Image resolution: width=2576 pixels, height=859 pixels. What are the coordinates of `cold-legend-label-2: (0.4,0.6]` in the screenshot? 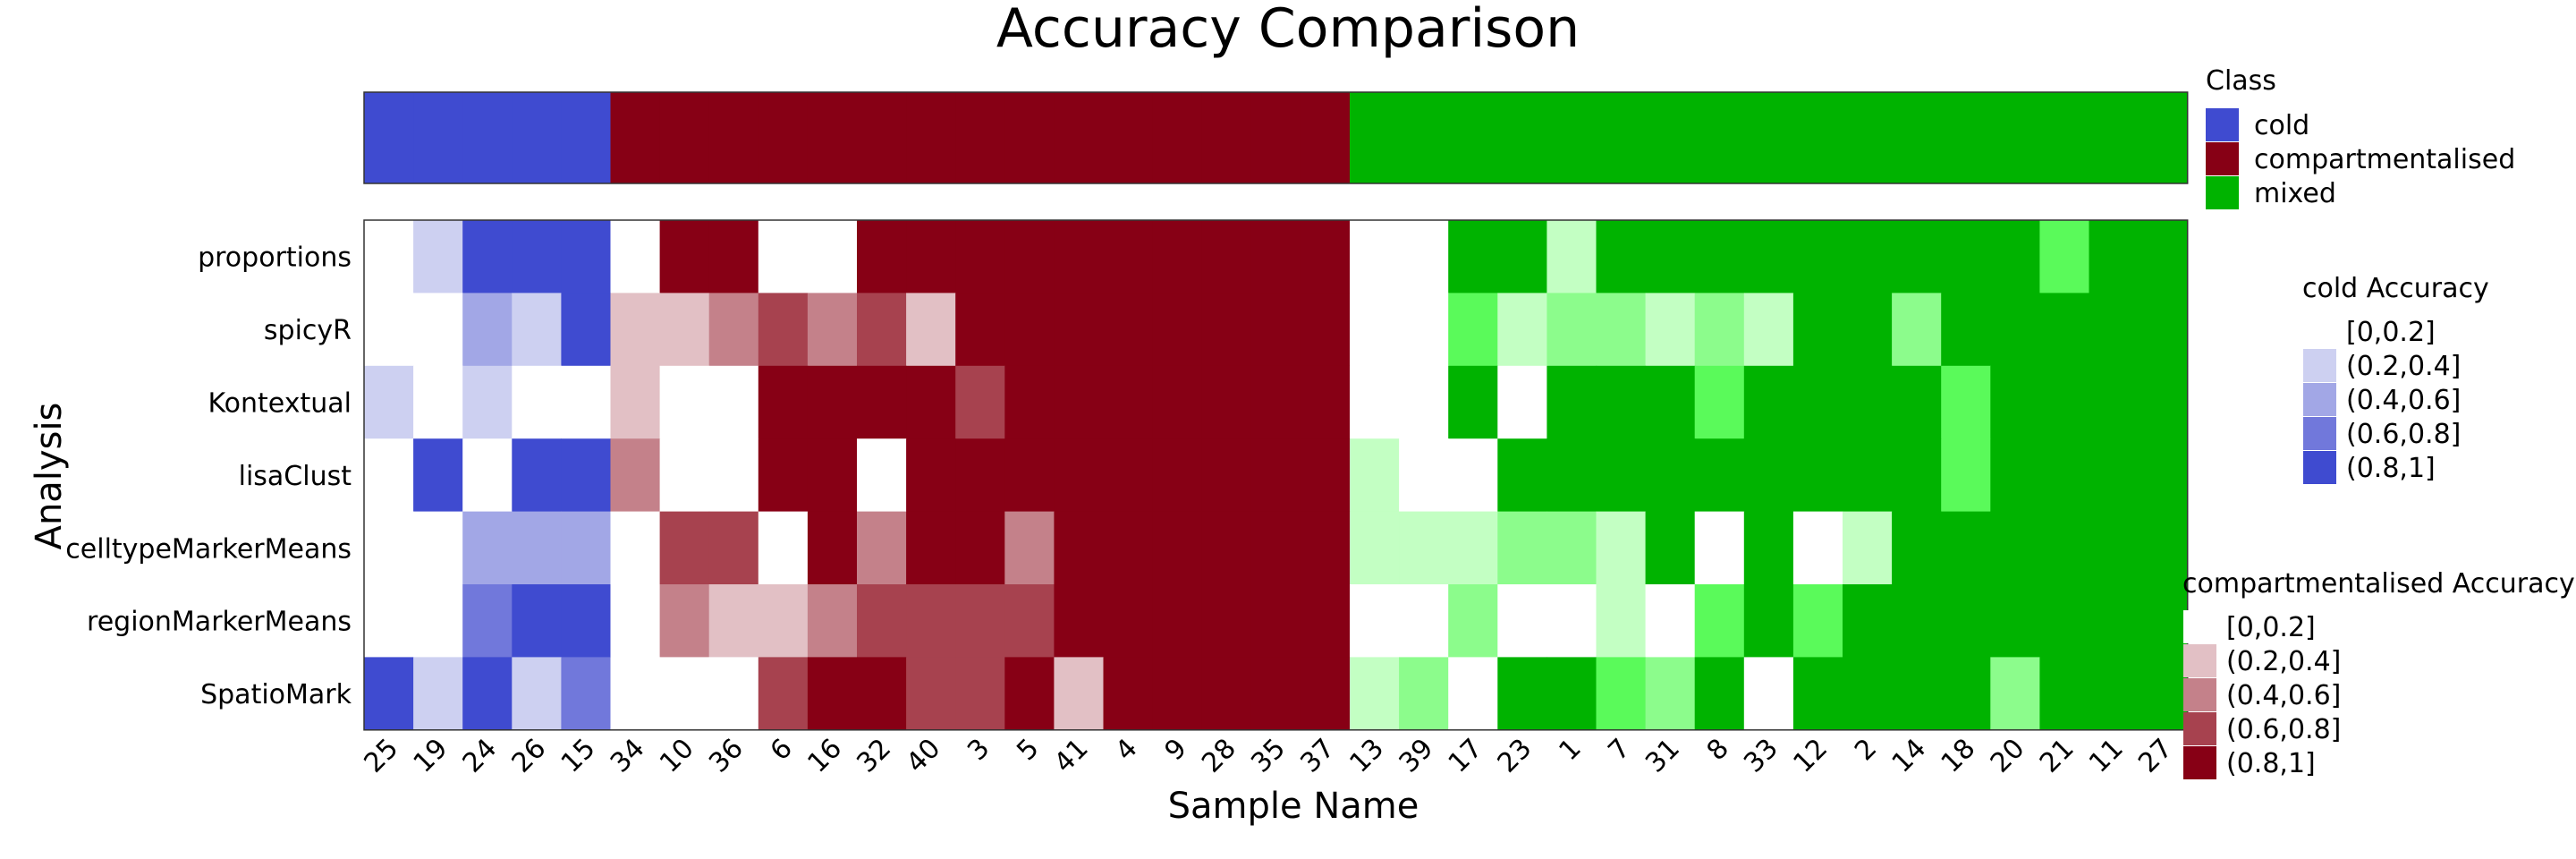 It's located at (2403, 400).